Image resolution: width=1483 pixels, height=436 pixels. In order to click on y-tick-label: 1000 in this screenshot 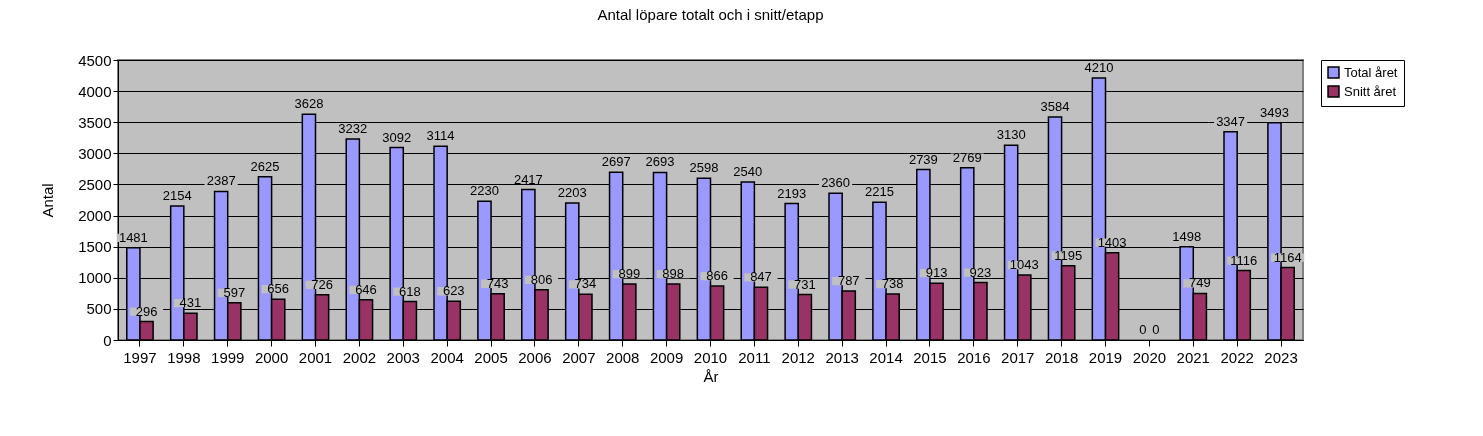, I will do `click(95, 278)`.